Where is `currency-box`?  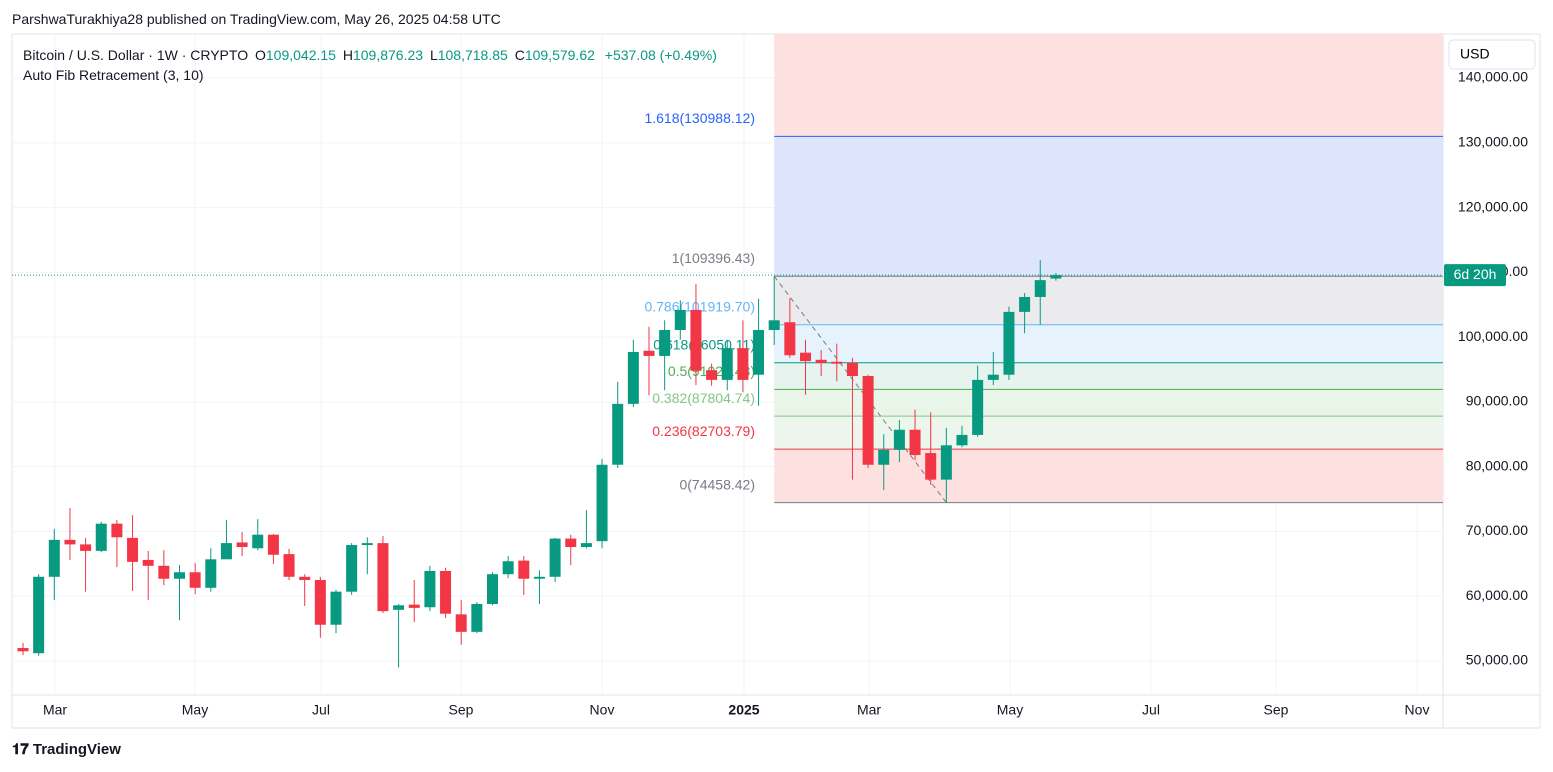
currency-box is located at coordinates (1492, 54).